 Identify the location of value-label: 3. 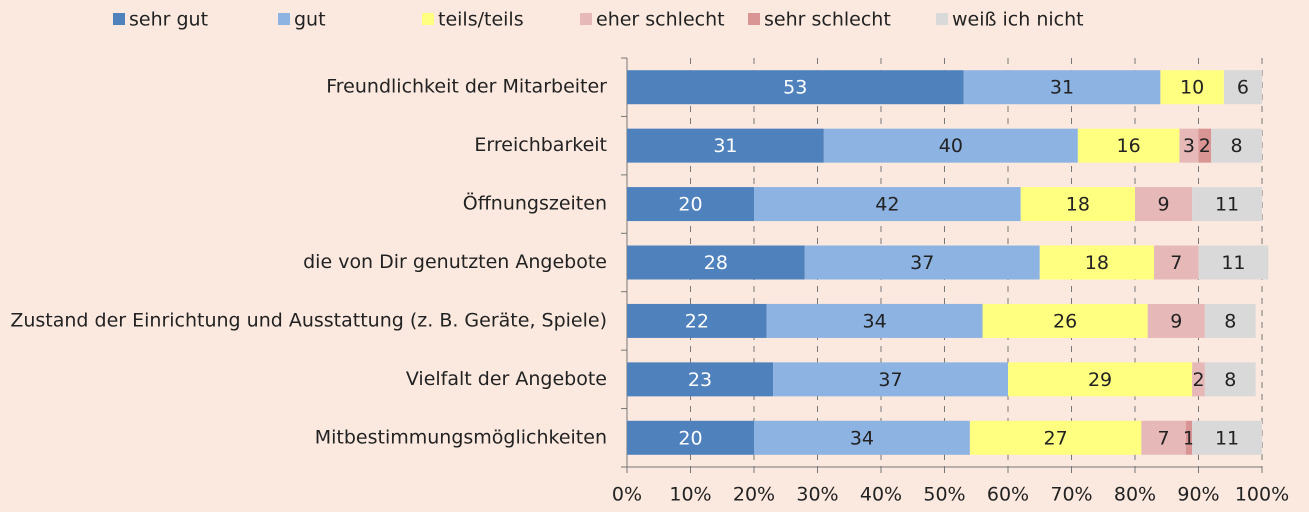
(1189, 146).